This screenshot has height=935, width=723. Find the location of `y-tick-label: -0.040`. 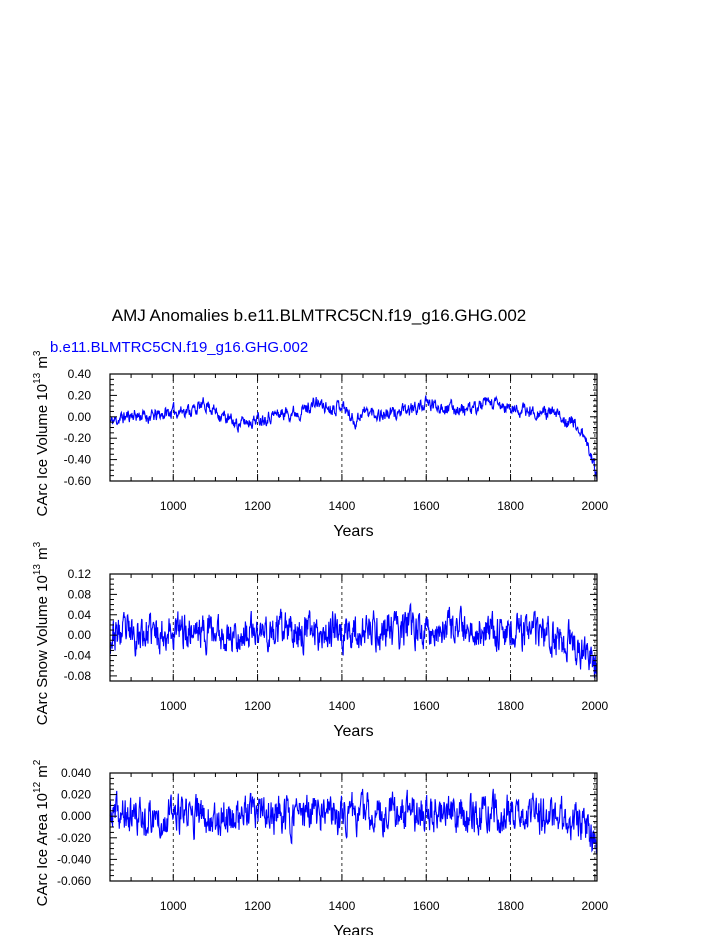

y-tick-label: -0.040 is located at coordinates (74, 859).